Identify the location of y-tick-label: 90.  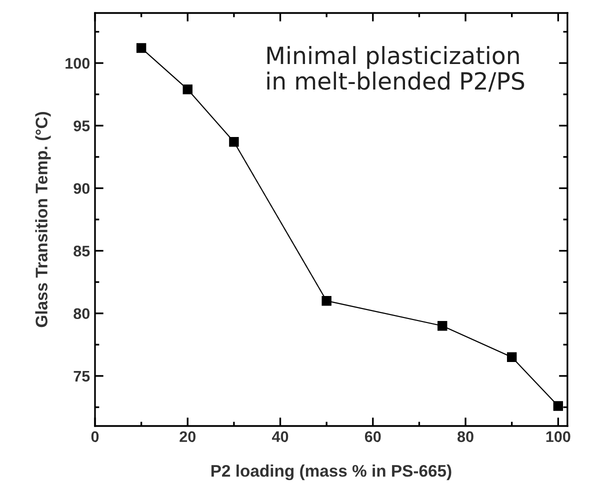
(82, 188).